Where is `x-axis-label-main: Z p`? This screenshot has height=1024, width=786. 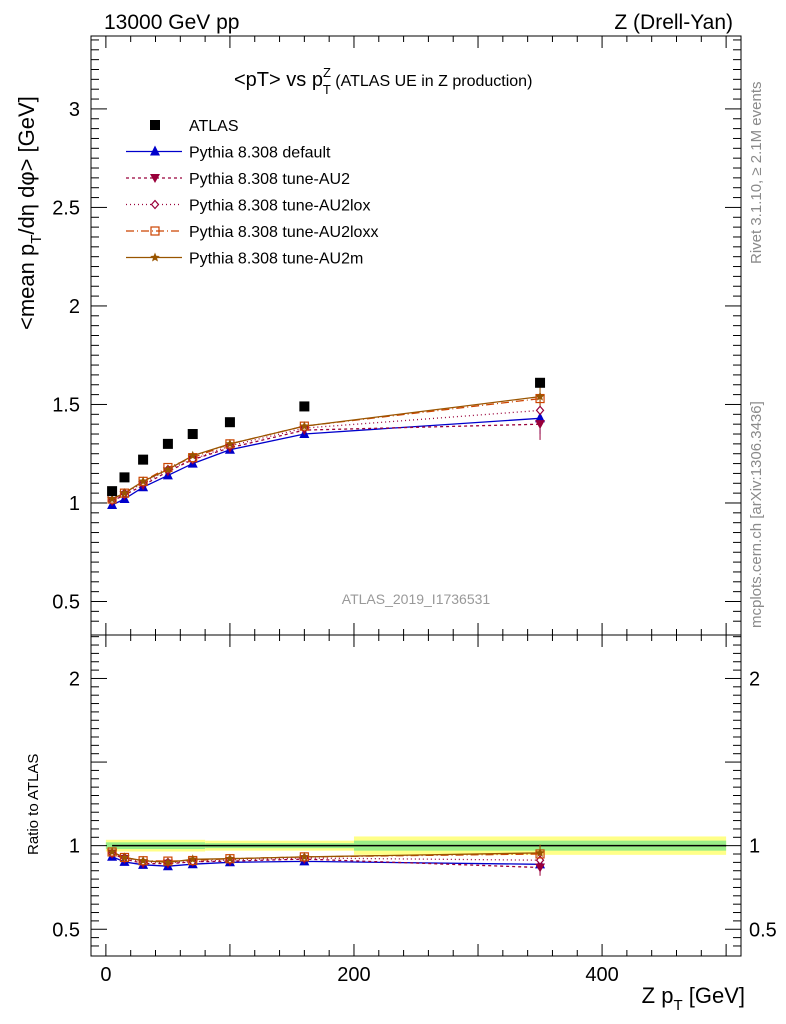
x-axis-label-main: Z p is located at coordinates (658, 995).